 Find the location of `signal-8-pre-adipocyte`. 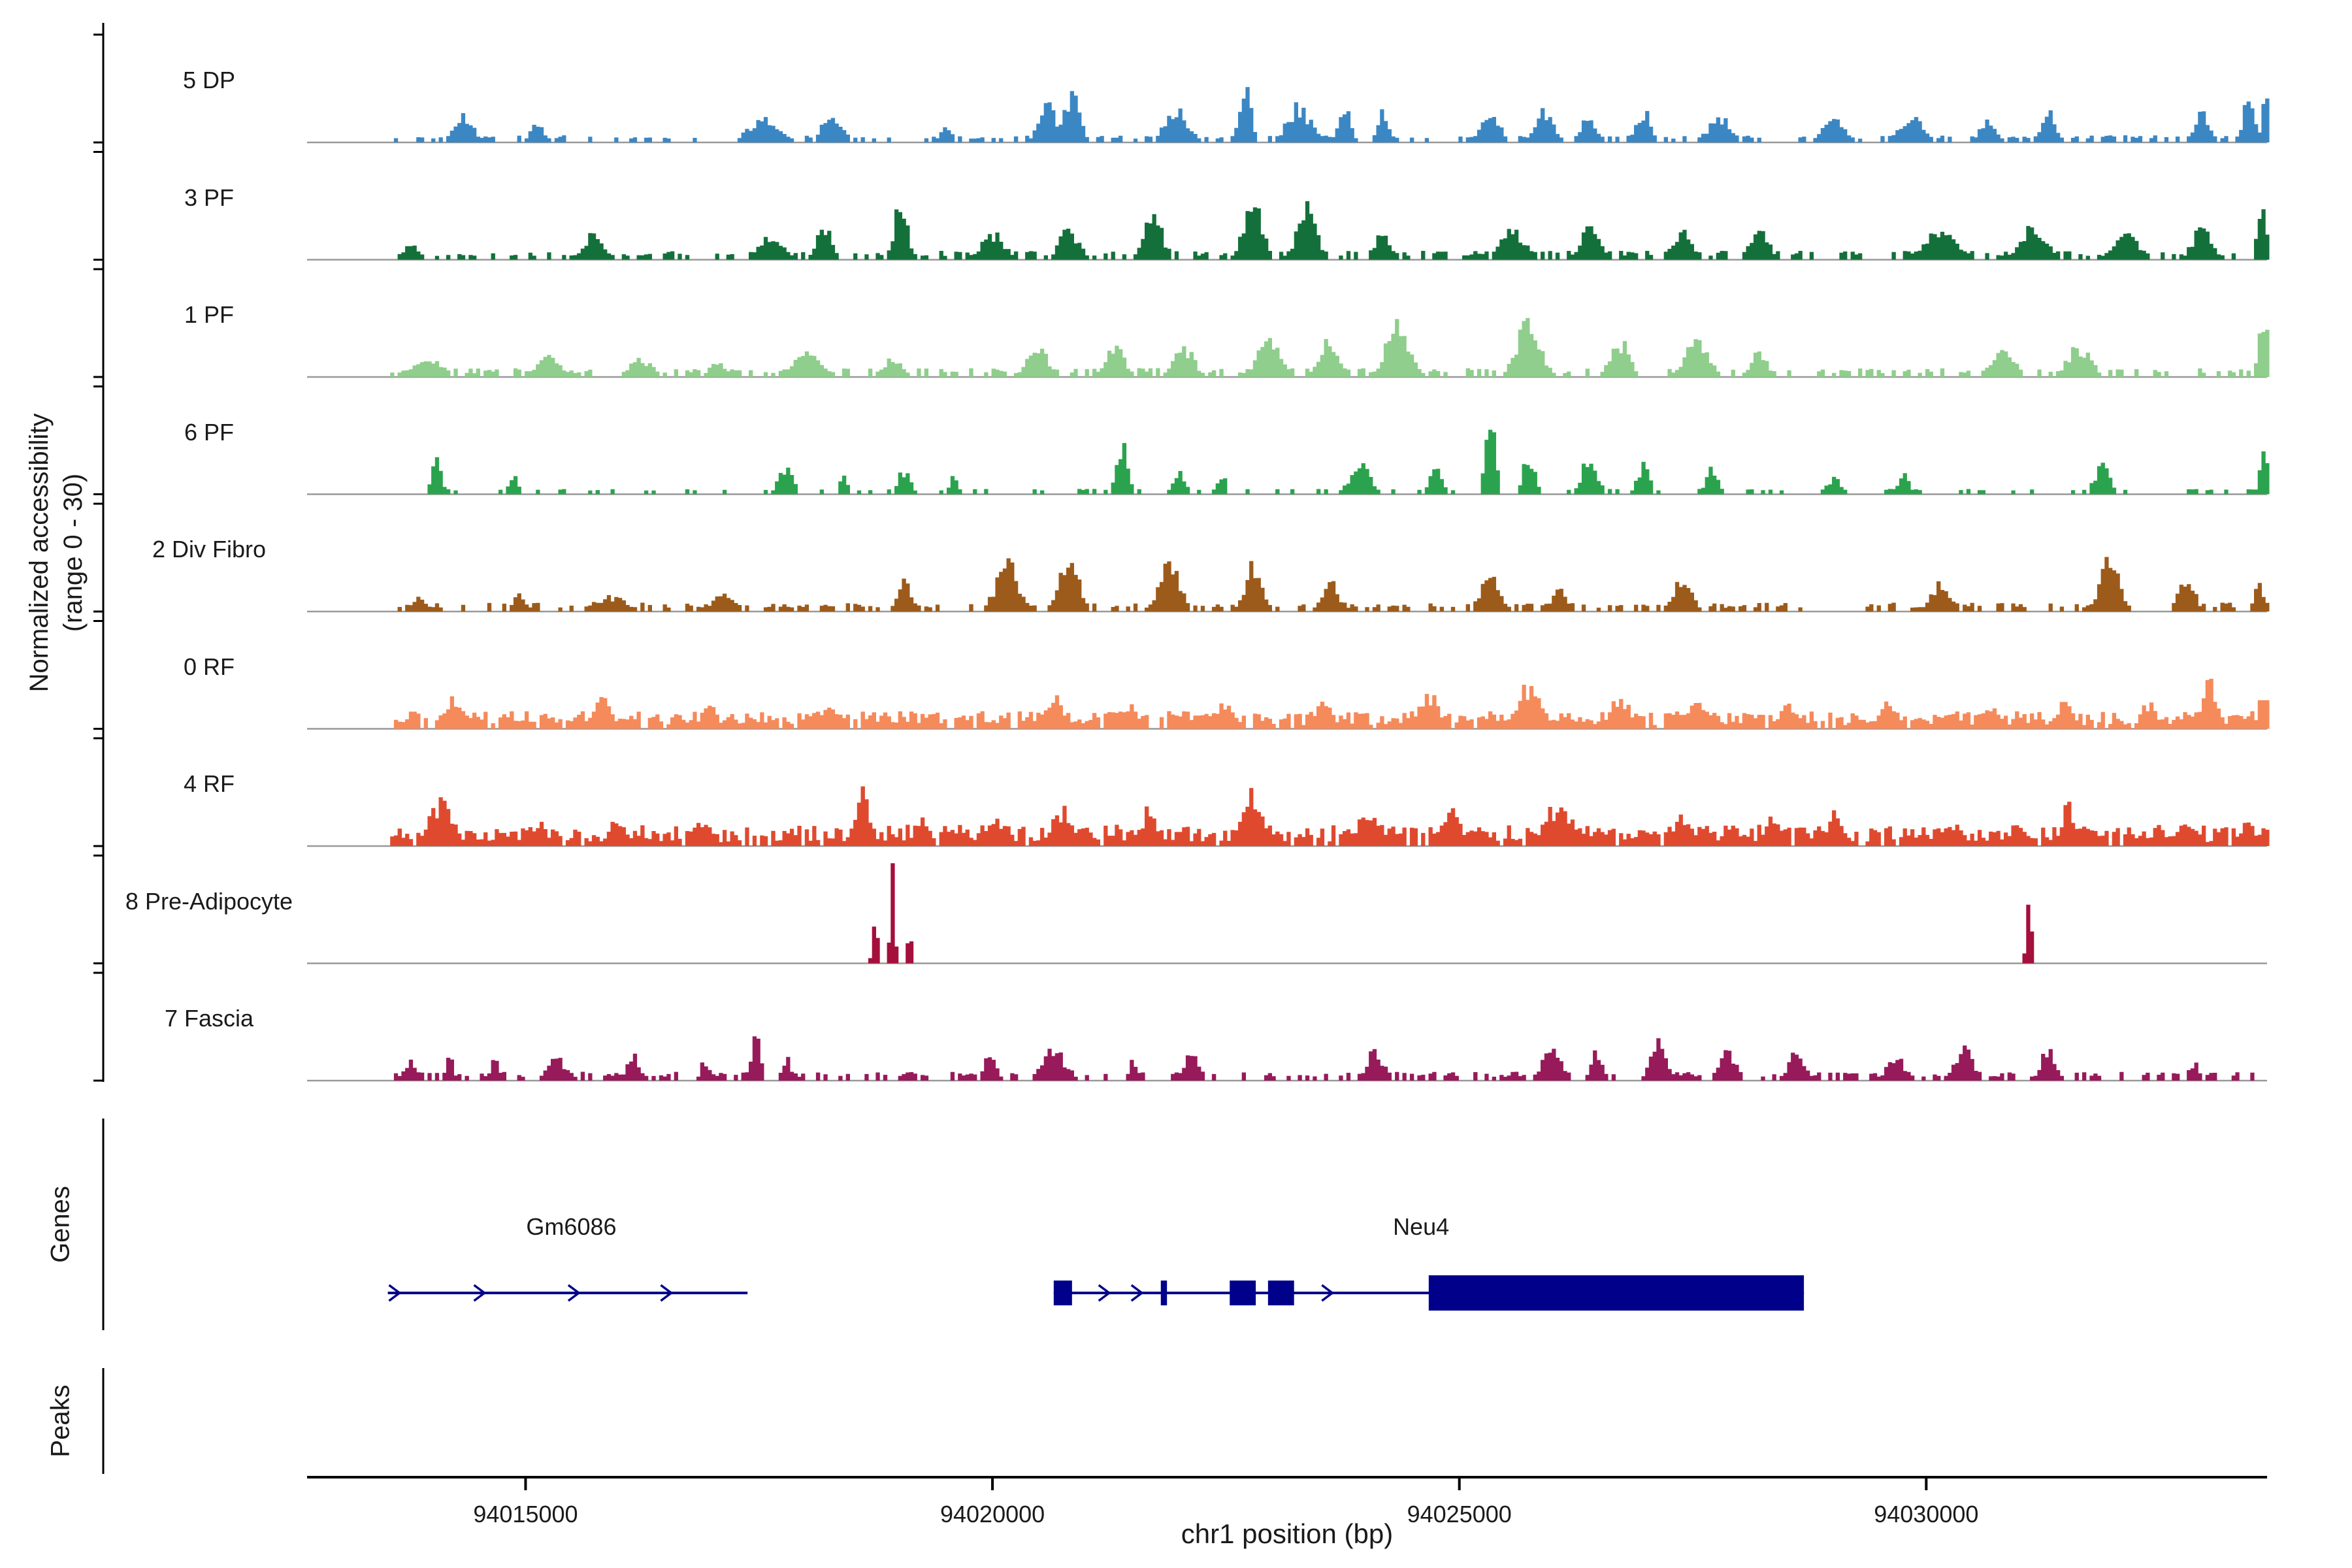

signal-8-pre-adipocyte is located at coordinates (1451, 913).